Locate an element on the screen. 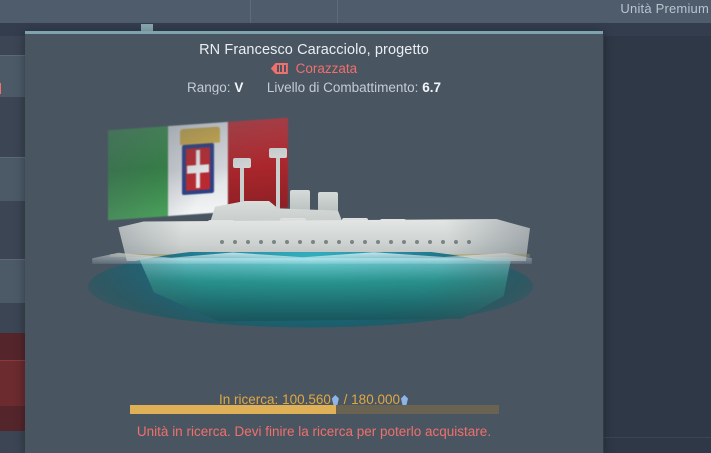 This screenshot has width=711, height=453. premium-units-tab: Unità Premium is located at coordinates (664, 8).